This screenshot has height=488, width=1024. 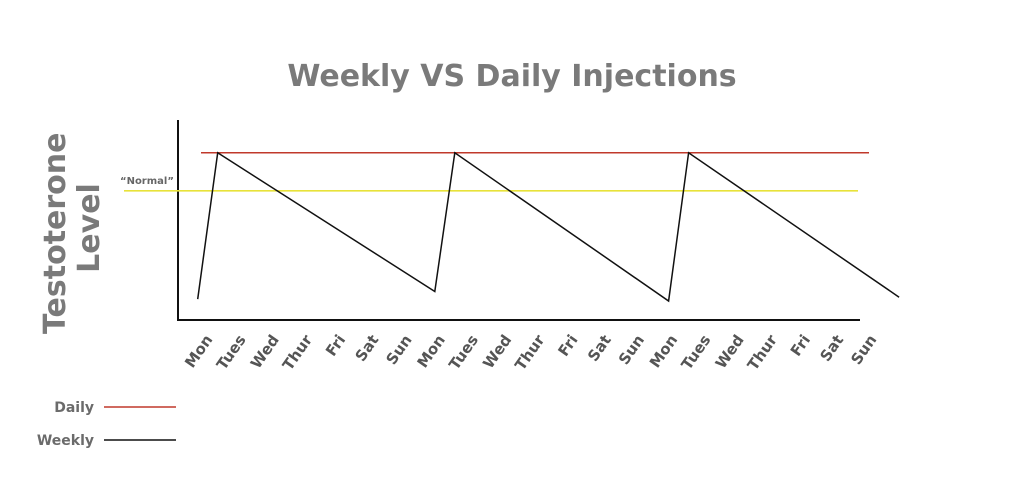 What do you see at coordinates (106, 424) in the screenshot?
I see `legend: Daily Weekly` at bounding box center [106, 424].